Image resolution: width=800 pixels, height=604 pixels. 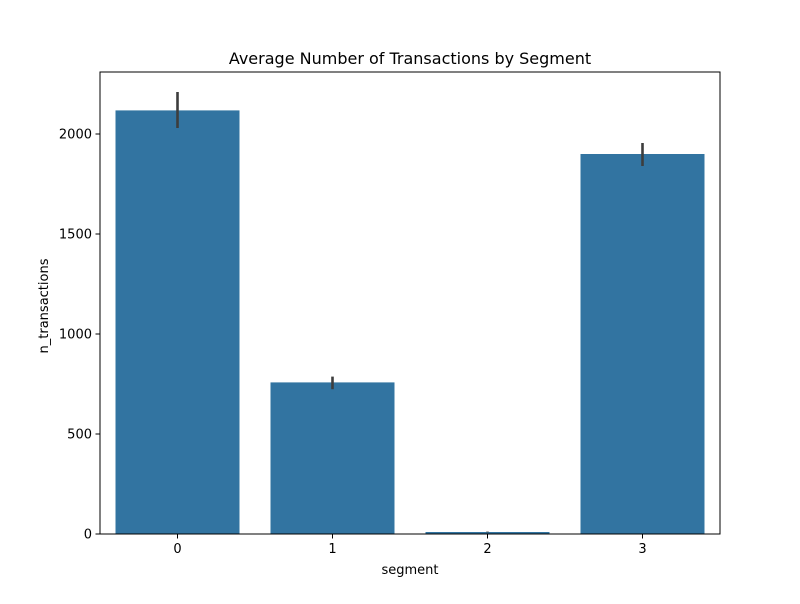 What do you see at coordinates (88, 535) in the screenshot?
I see `y-tick-label-0: 0` at bounding box center [88, 535].